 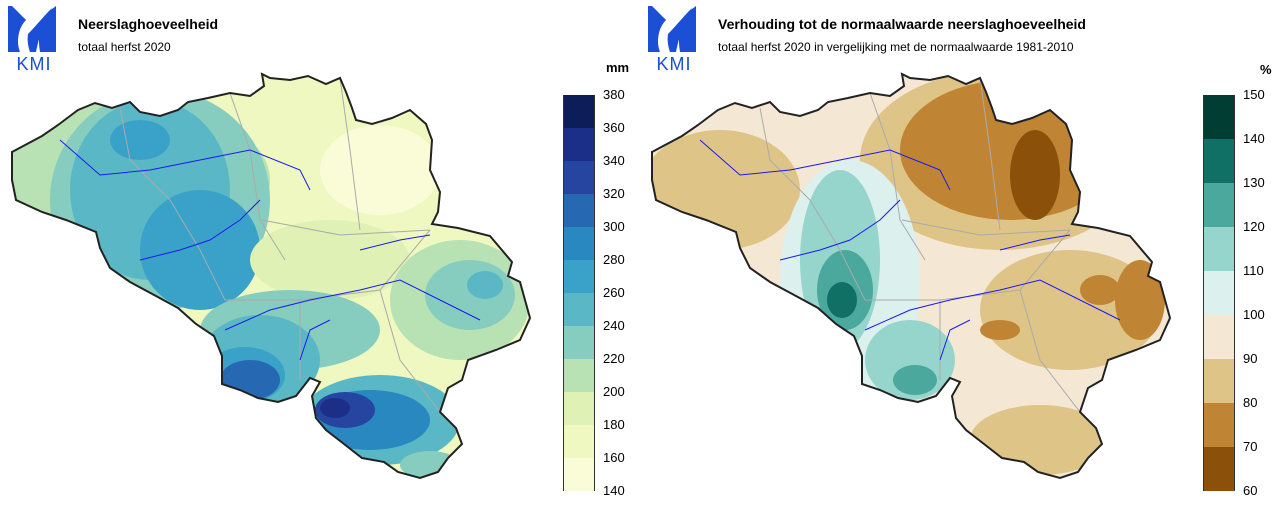 What do you see at coordinates (614, 325) in the screenshot?
I see `legend-tick-label: 240` at bounding box center [614, 325].